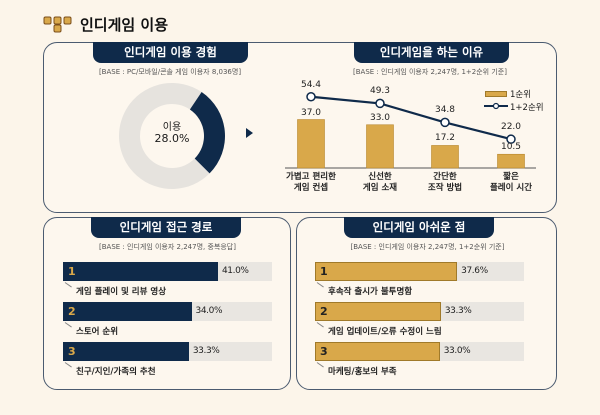 The height and width of the screenshot is (415, 600). I want to click on regret-title: 인디게임 아쉬운 점, so click(419, 227).